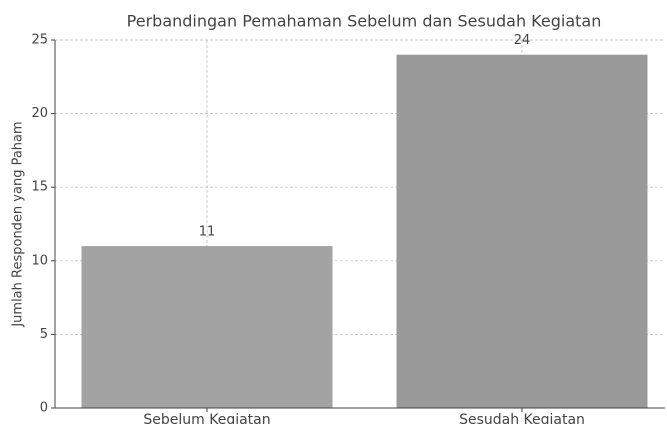  Describe the element at coordinates (39, 260) in the screenshot. I see `y-tick-label: 10` at that location.